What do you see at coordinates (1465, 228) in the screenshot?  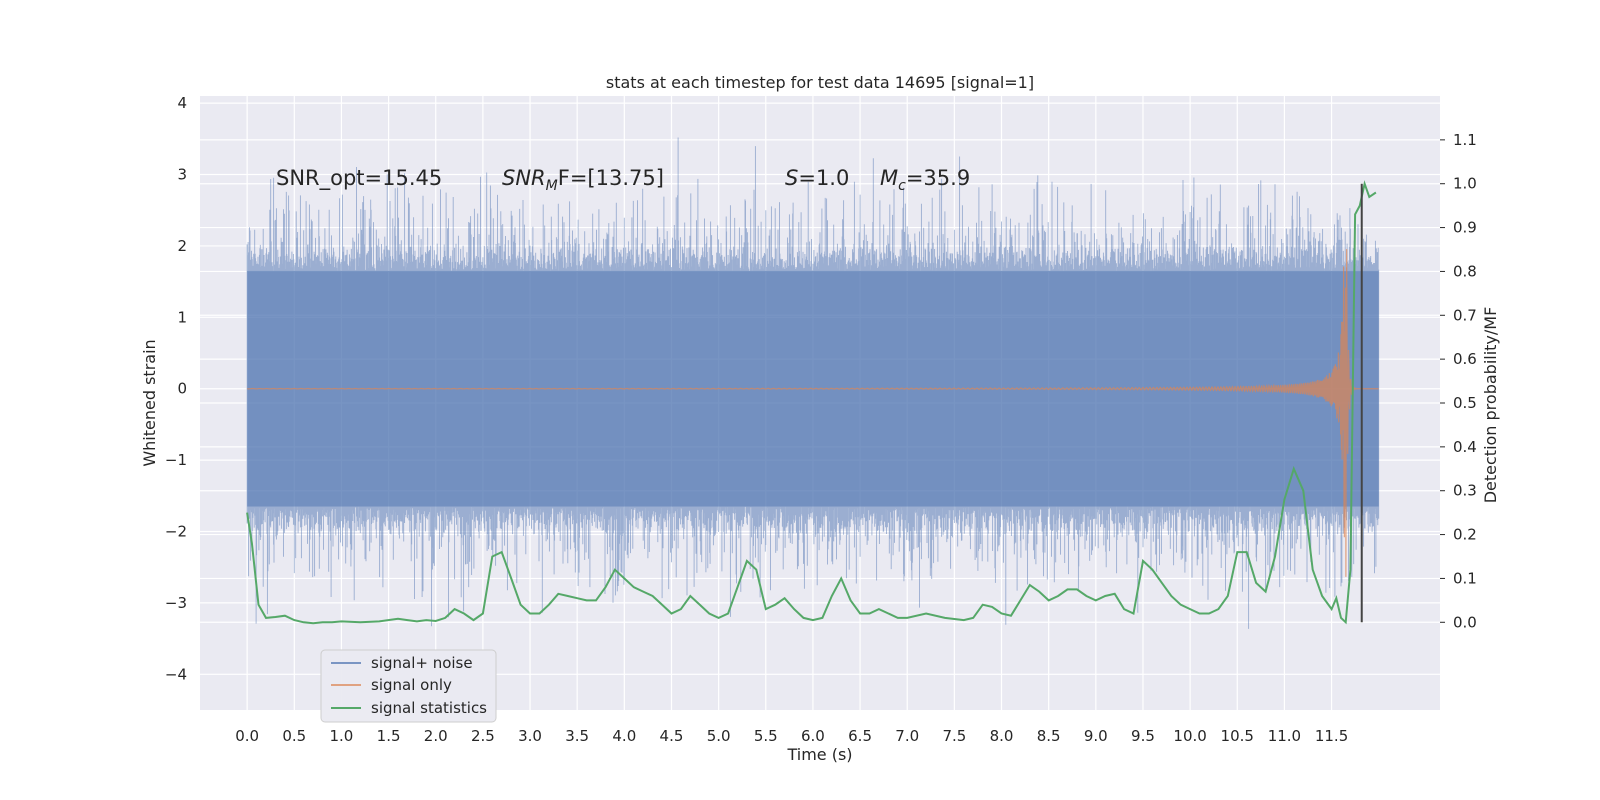 I see `y-right-tick-label-2: 0.9` at bounding box center [1465, 228].